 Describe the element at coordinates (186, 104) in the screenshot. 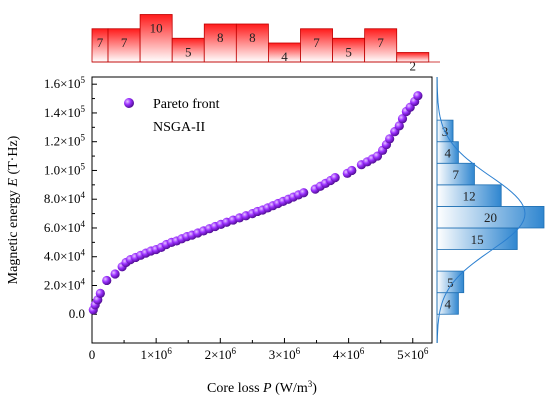

I see `legend-label: Pareto front` at that location.